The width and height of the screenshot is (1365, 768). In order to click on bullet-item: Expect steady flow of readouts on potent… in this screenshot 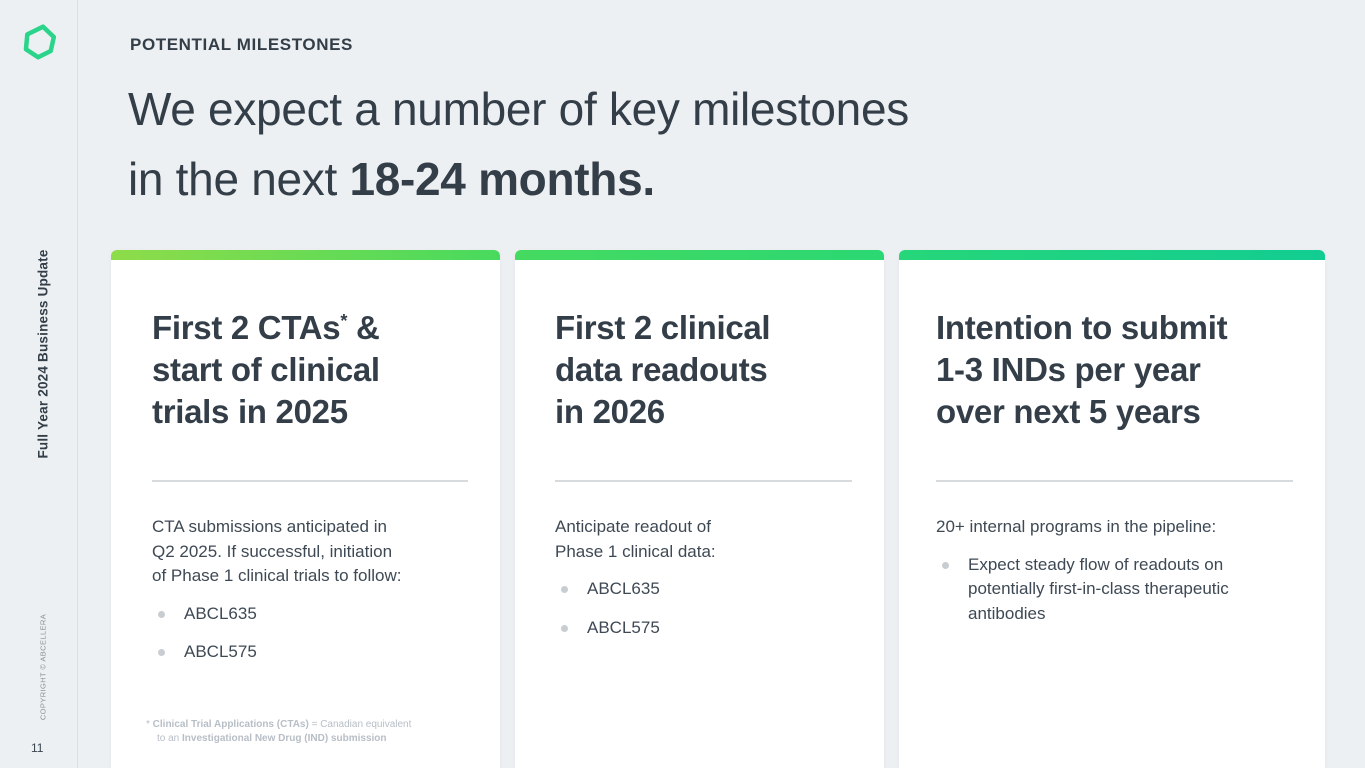, I will do `click(1114, 590)`.